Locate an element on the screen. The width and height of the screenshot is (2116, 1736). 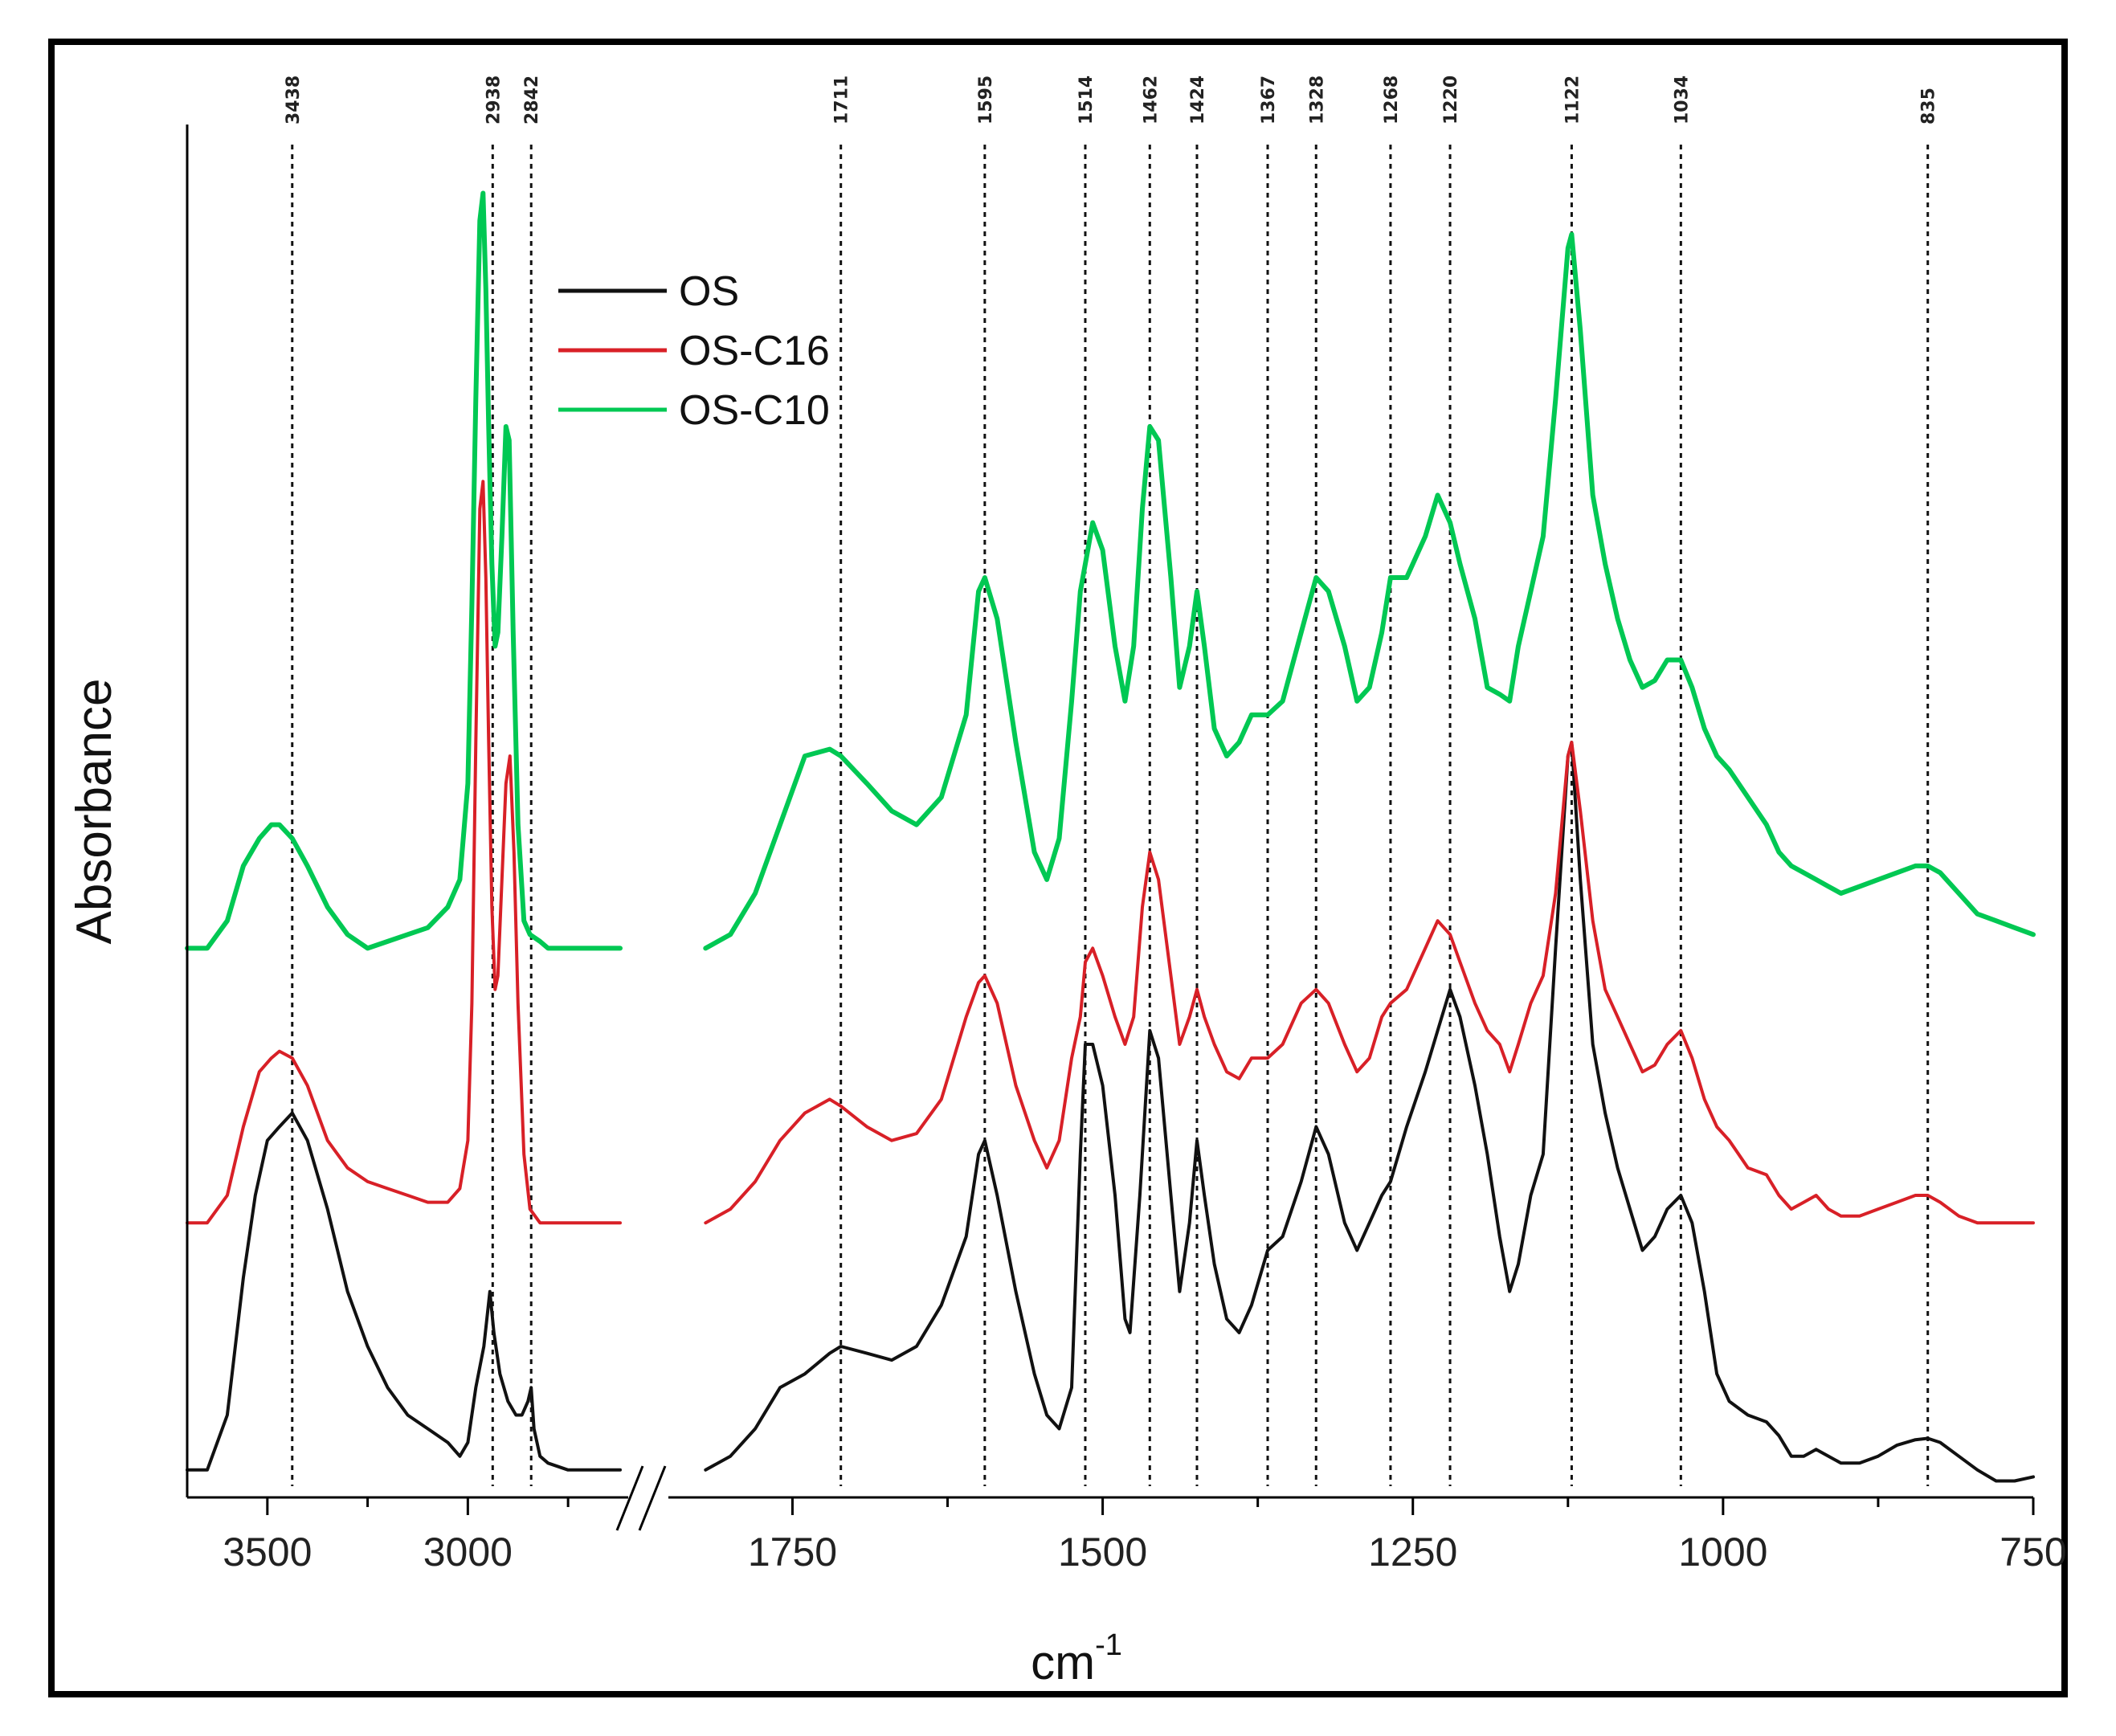
y-axis-title: Absorbance is located at coordinates (94, 812).